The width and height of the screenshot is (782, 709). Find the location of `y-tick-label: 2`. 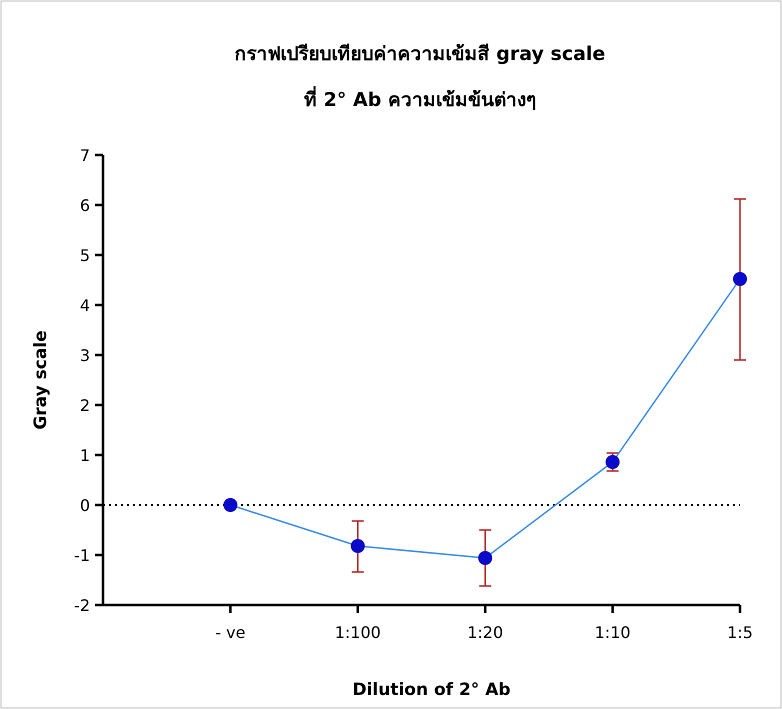

y-tick-label: 2 is located at coordinates (85, 405).